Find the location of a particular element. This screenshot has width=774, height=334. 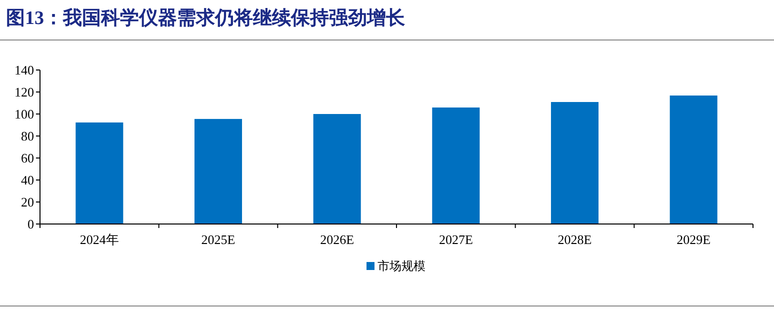

legend-label: 市场规模 is located at coordinates (402, 266).